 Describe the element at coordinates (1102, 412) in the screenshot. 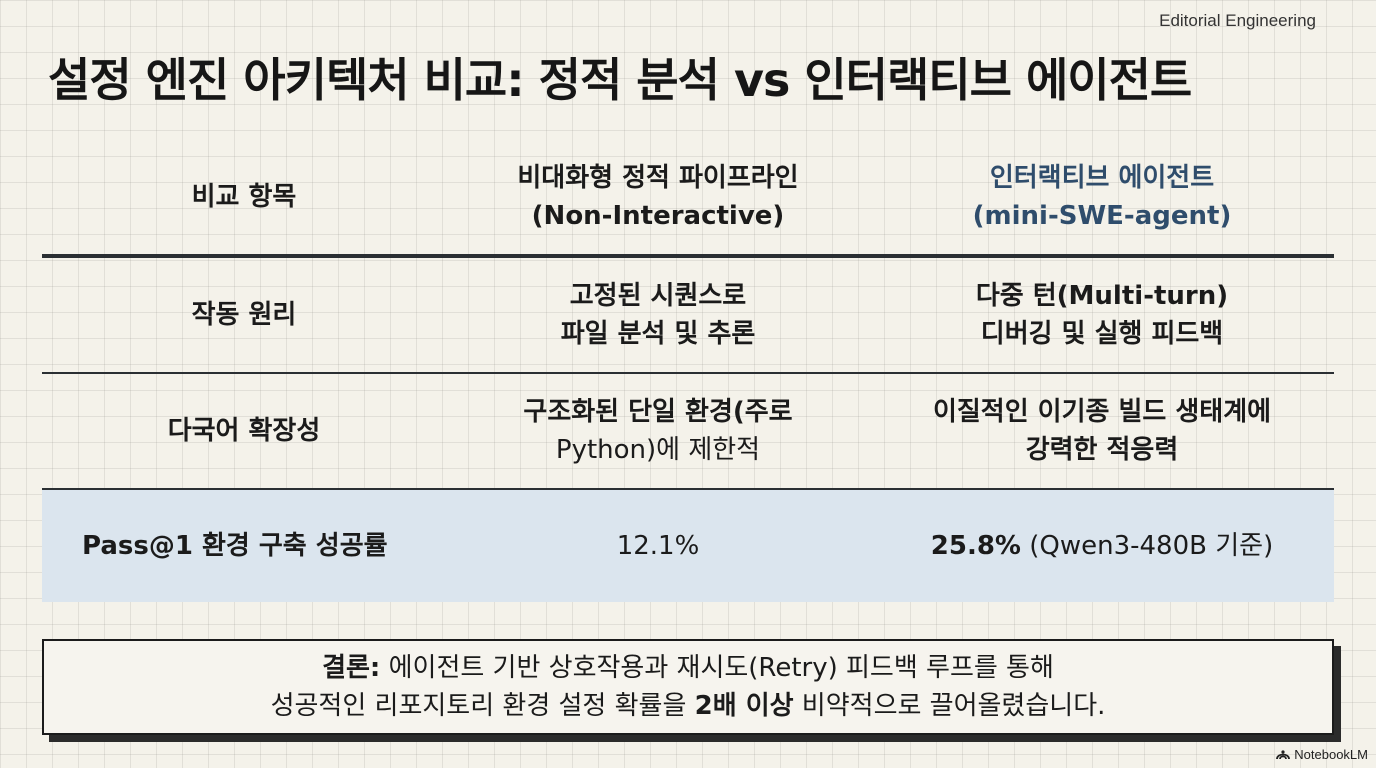

I see `row-agent-line1: 이질적인 이기종 빌드 생태계에` at that location.